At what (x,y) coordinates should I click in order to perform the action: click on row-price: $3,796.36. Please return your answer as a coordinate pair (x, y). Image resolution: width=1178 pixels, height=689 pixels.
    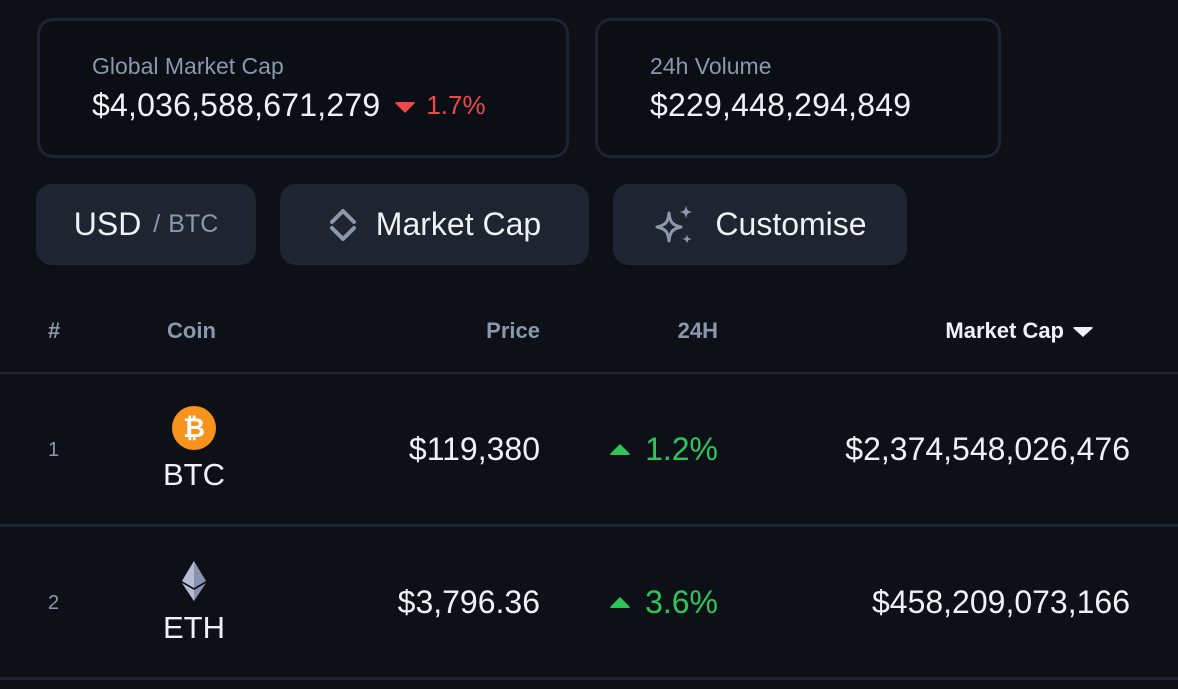
    Looking at the image, I should click on (468, 602).